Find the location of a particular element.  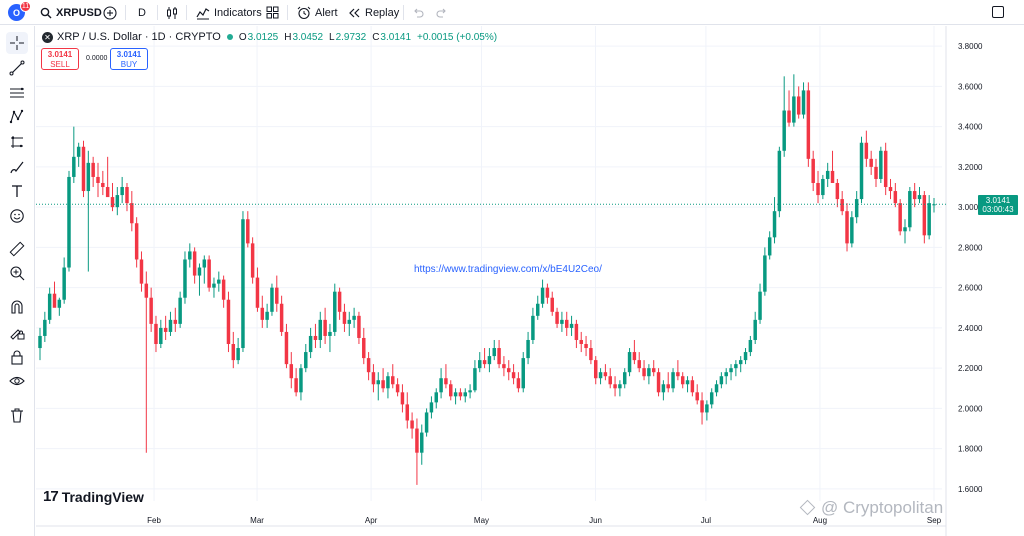

buy-button: 3.0141 BUY is located at coordinates (129, 59).